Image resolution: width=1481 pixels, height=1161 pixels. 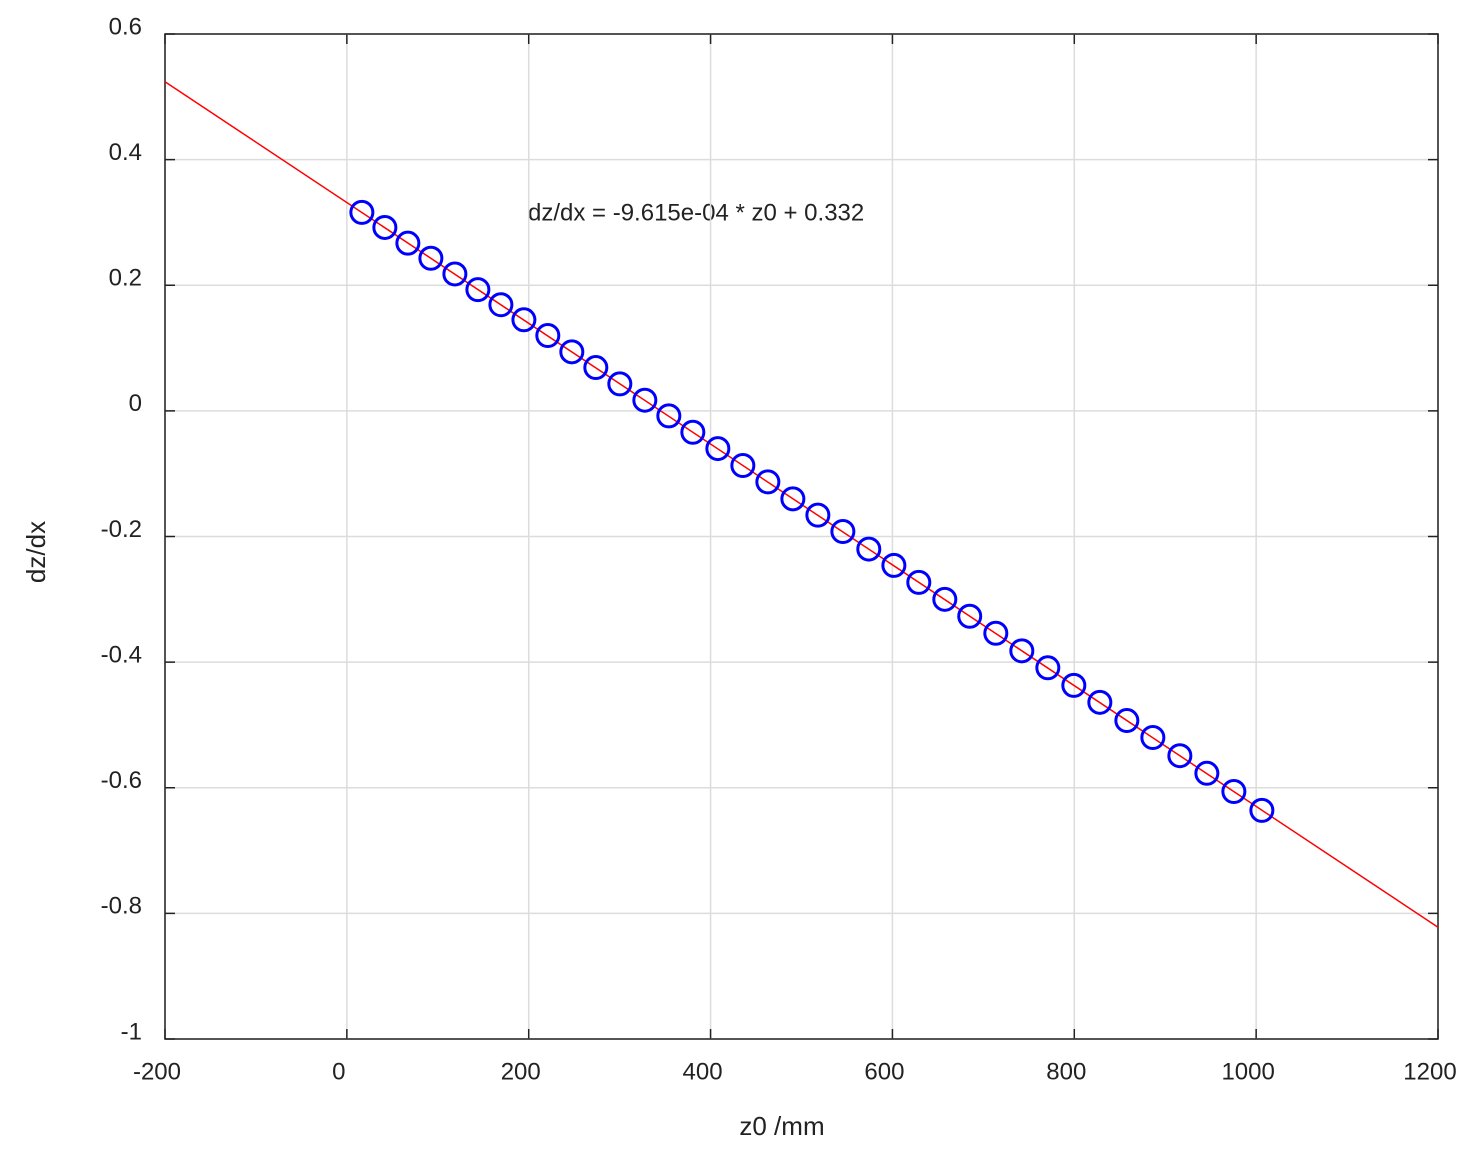 I want to click on y-tick-label: -0.6, so click(x=121, y=780).